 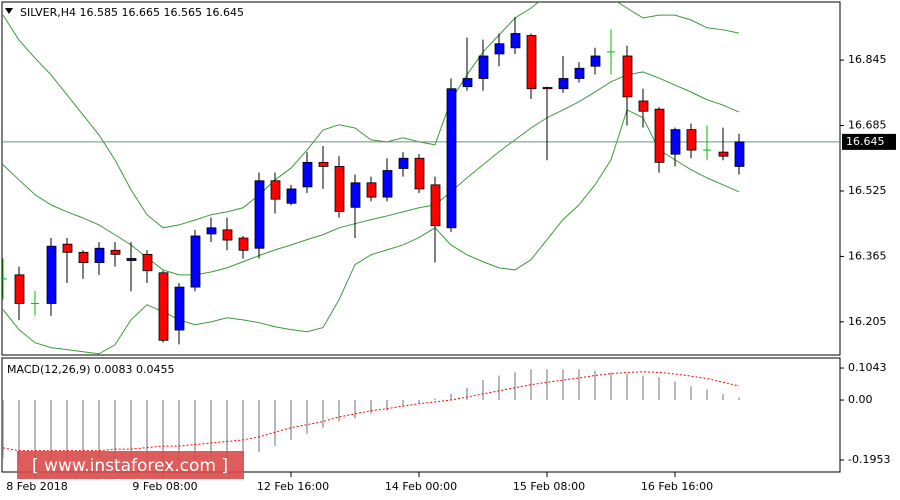 I want to click on current-price-box, so click(x=869, y=141).